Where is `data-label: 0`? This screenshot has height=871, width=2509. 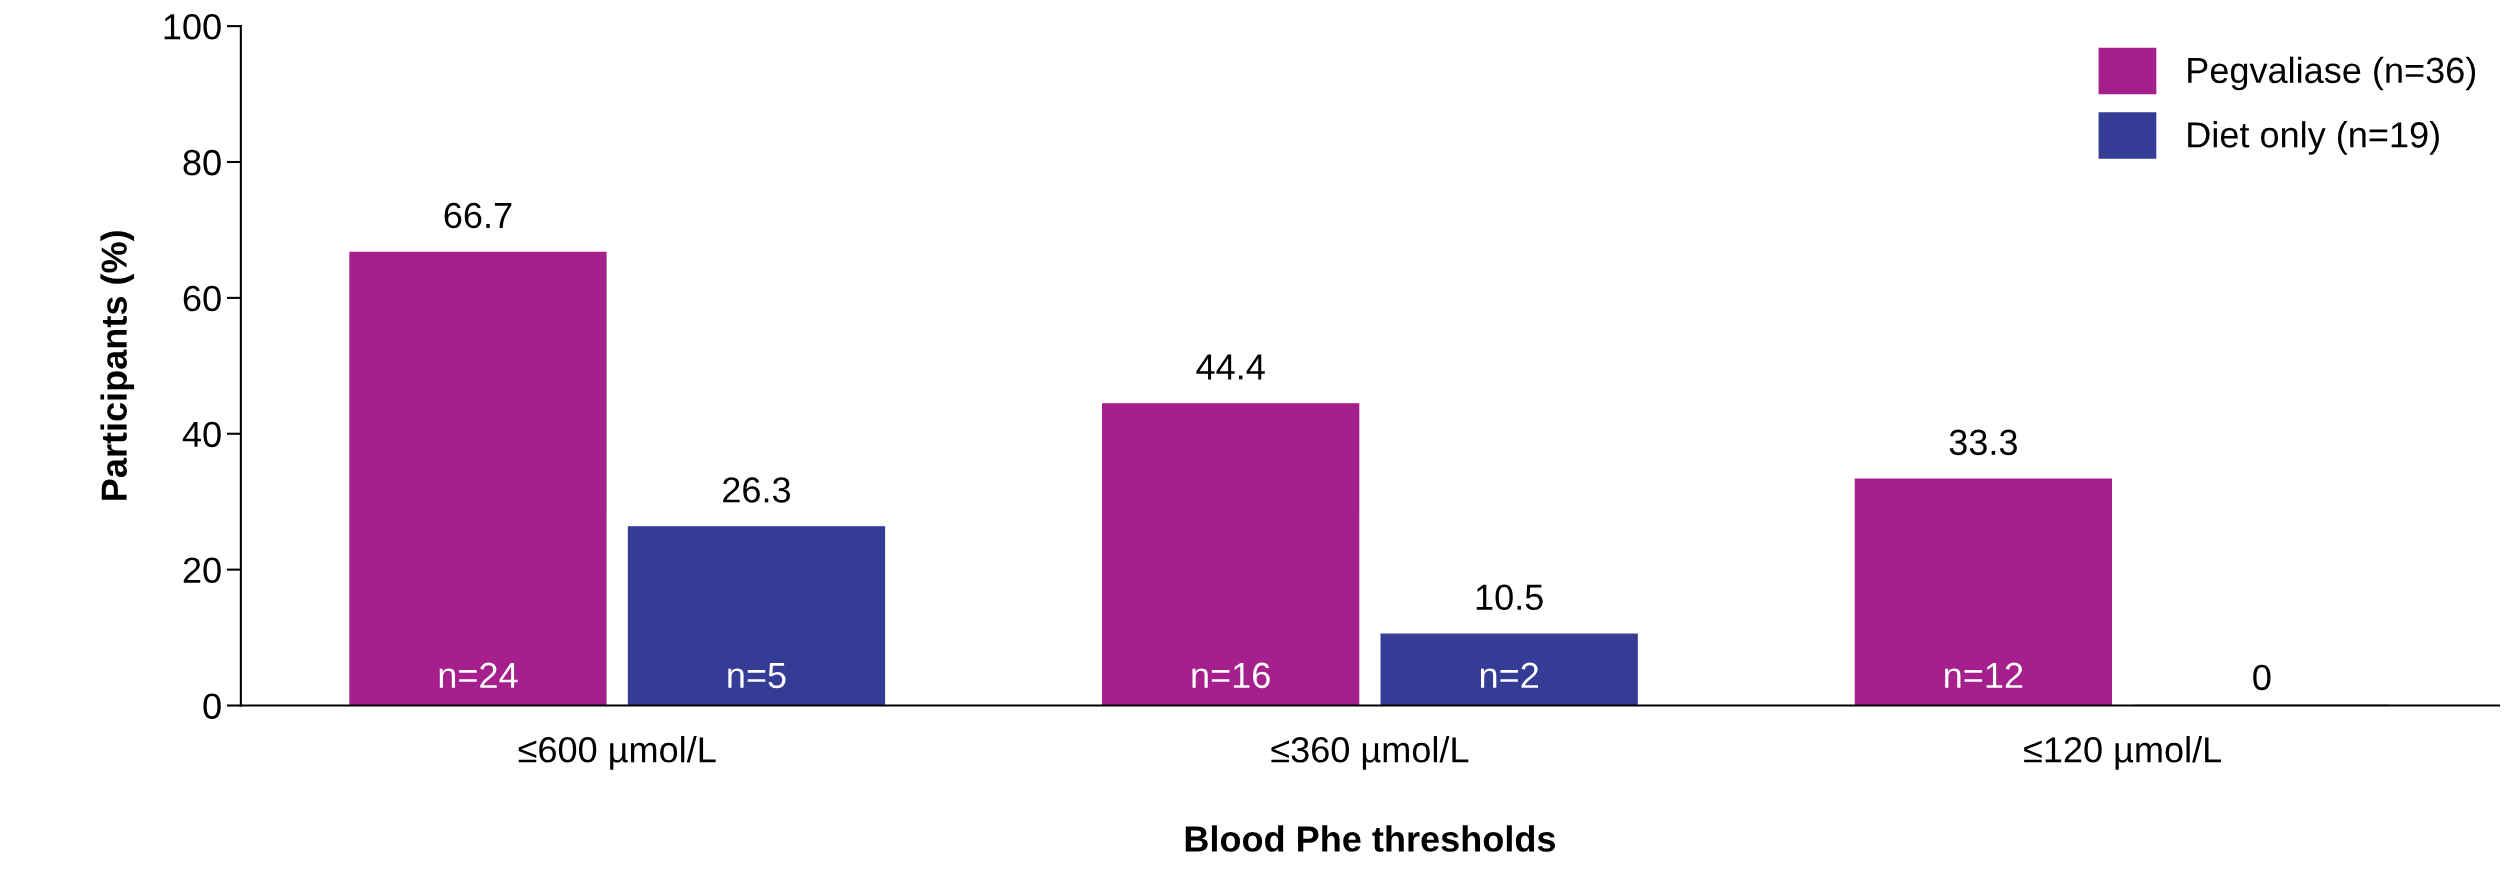 data-label: 0 is located at coordinates (2262, 677).